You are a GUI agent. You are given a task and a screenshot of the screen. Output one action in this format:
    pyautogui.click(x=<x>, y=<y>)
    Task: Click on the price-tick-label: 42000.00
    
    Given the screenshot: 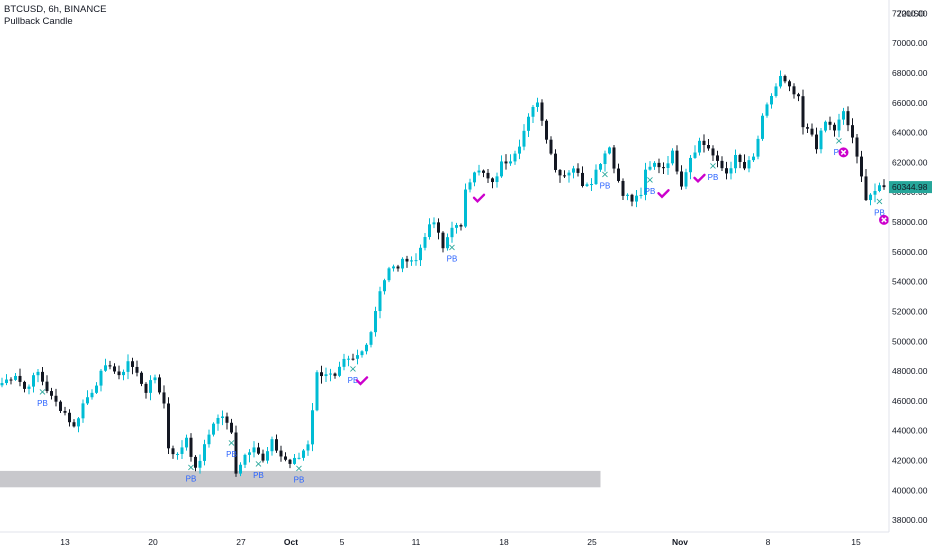 What is the action you would take?
    pyautogui.click(x=910, y=460)
    